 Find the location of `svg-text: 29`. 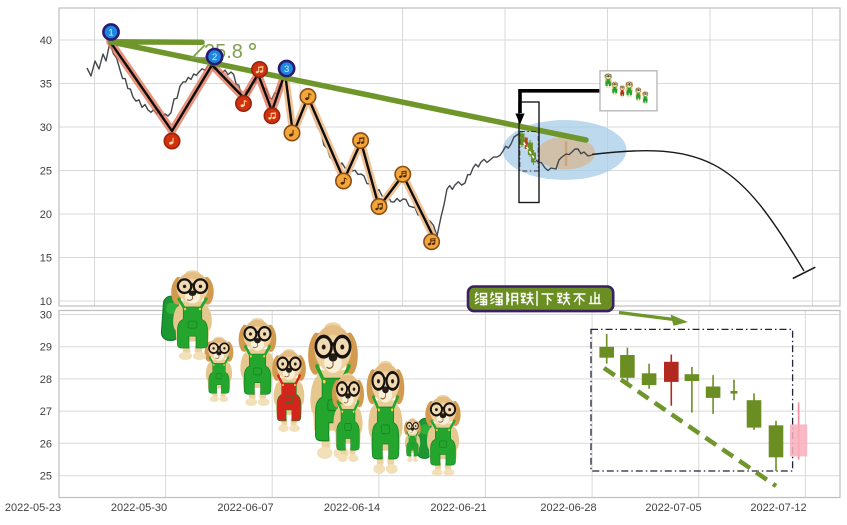

svg-text: 29 is located at coordinates (46, 348).